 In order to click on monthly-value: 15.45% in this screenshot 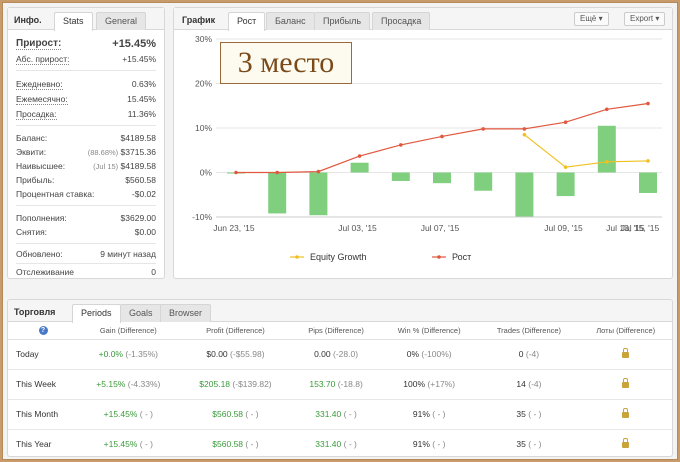, I will do `click(141, 99)`.